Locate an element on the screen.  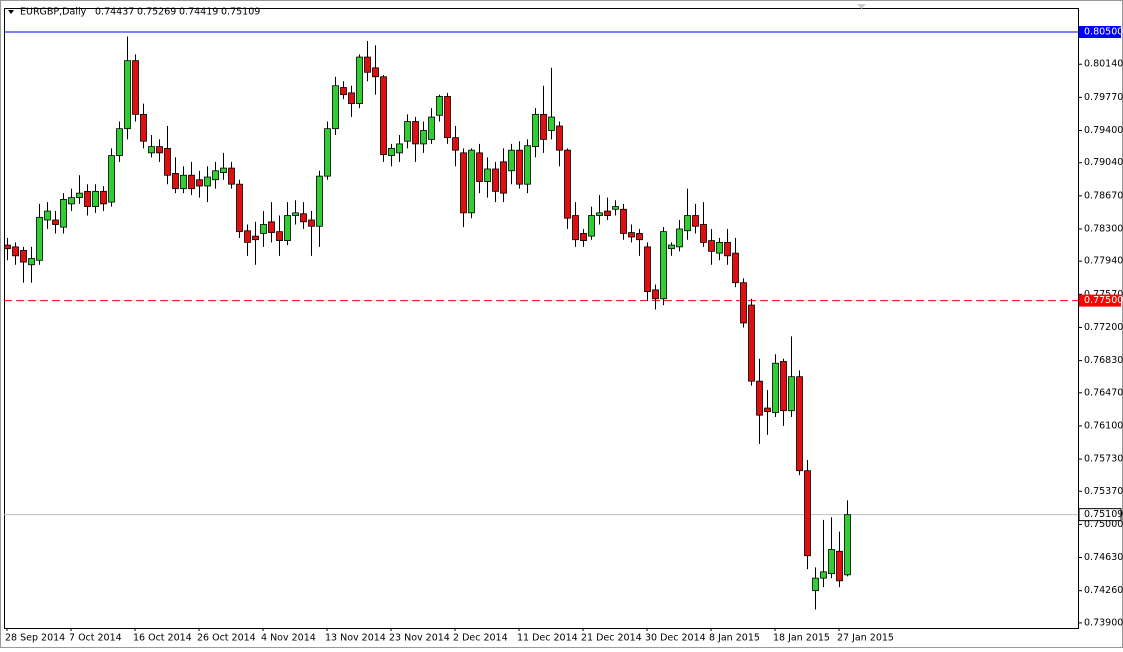
x-tick-label: 8 Jan 2015 is located at coordinates (734, 638).